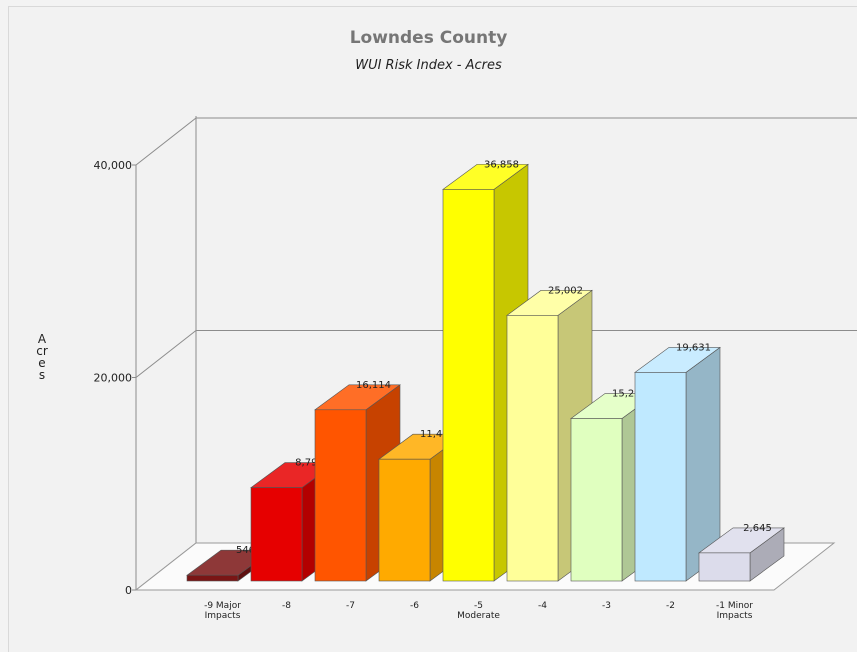 This screenshot has height=652, width=857. Describe the element at coordinates (428, 65) in the screenshot. I see `chart-subtitle: WUI Risk Index - Acres` at that location.